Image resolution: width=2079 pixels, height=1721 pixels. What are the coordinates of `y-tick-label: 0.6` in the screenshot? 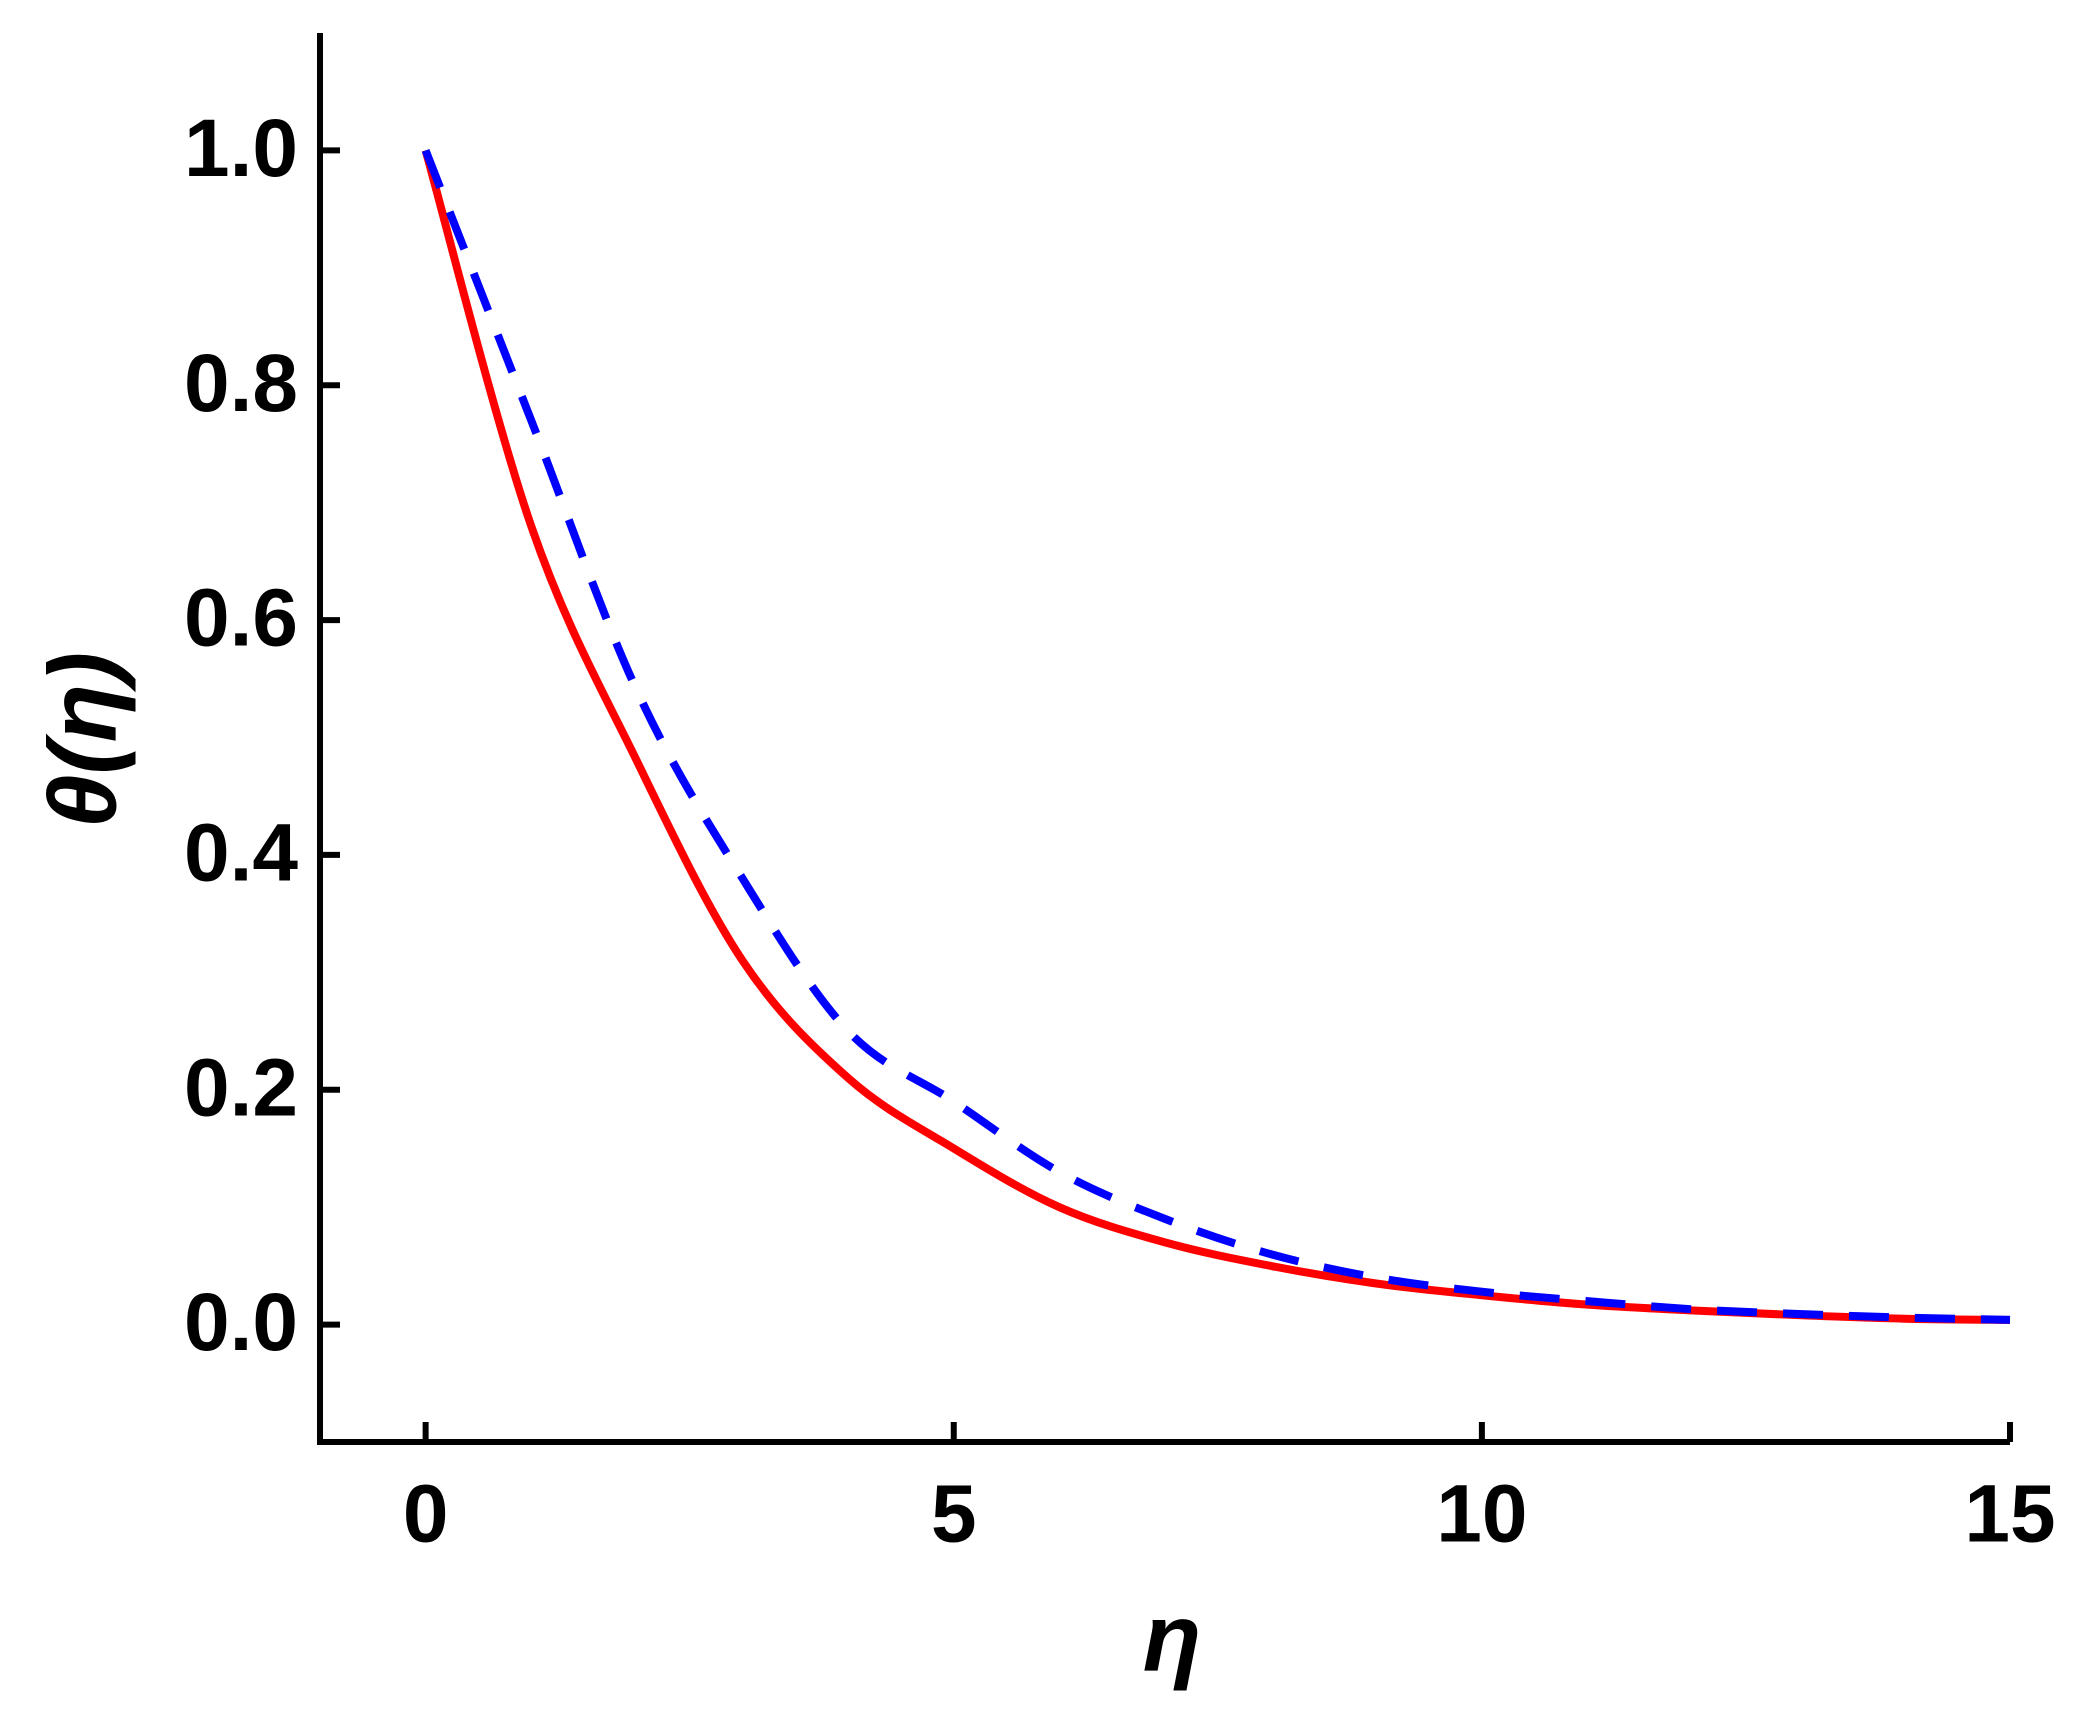 It's located at (241, 618).